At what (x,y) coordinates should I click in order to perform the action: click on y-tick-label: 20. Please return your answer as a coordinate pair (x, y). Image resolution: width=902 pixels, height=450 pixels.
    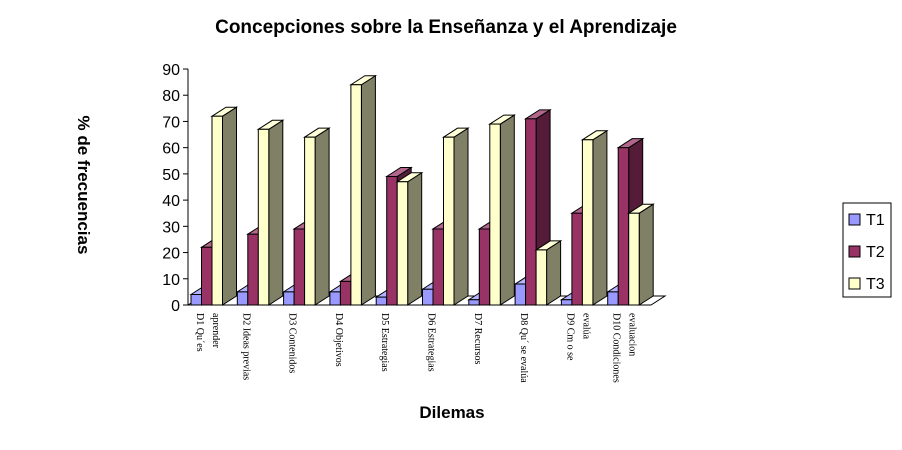
    Looking at the image, I should click on (171, 254).